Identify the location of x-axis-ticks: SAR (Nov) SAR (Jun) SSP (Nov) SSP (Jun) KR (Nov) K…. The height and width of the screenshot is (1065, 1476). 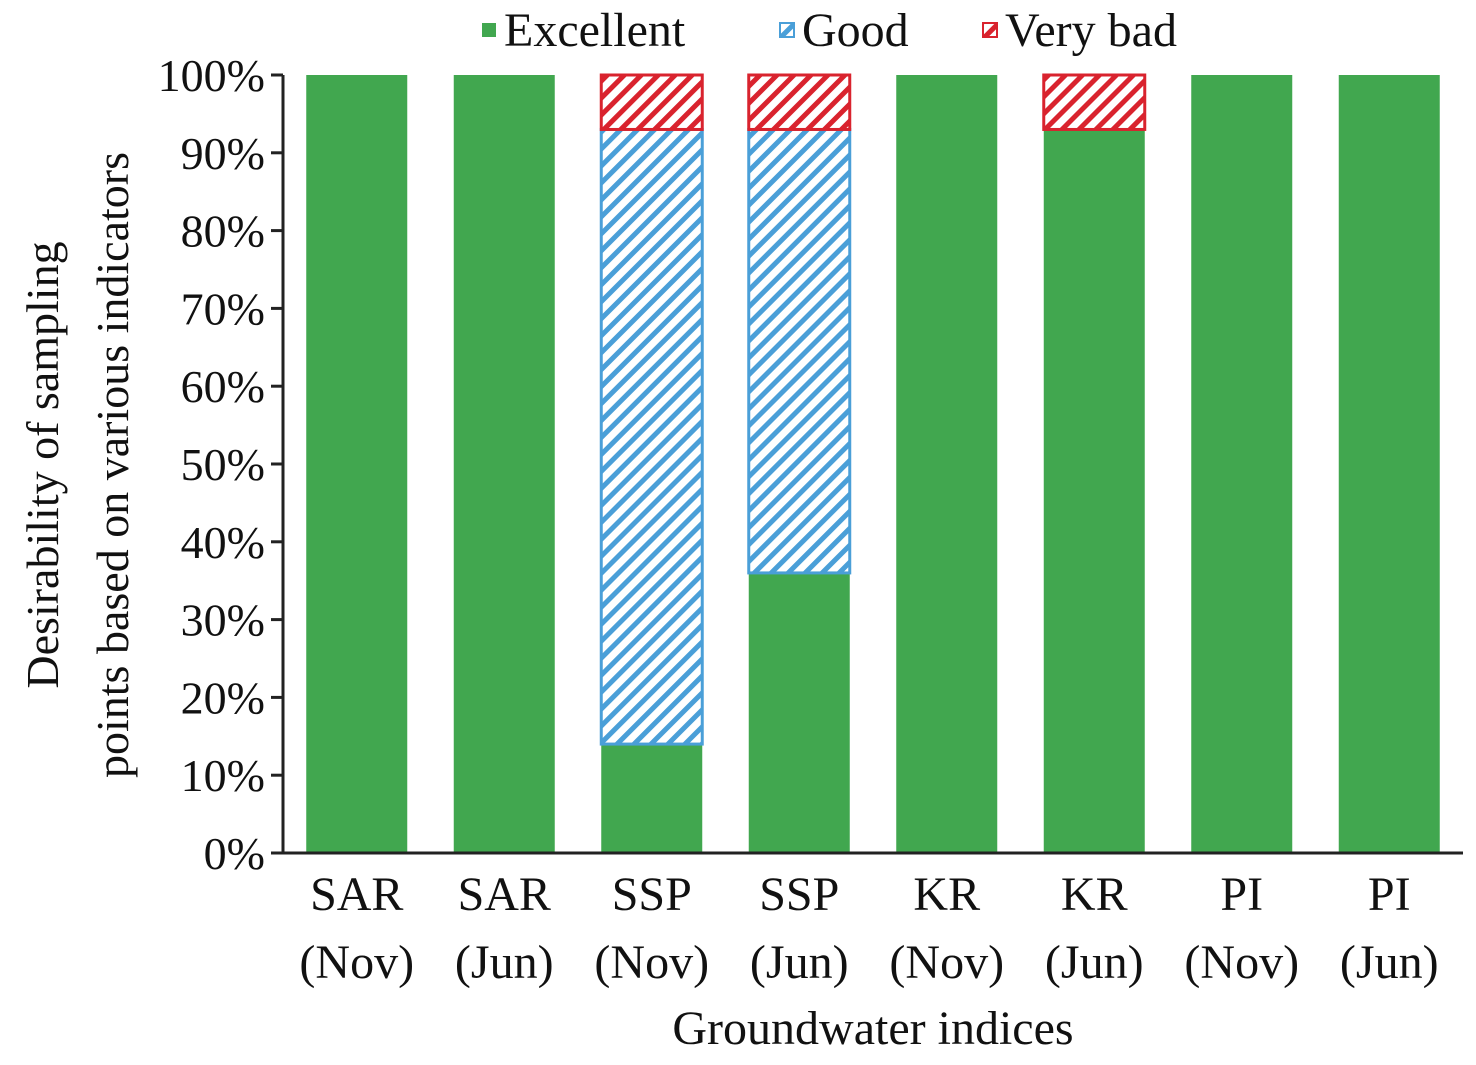
(868, 928).